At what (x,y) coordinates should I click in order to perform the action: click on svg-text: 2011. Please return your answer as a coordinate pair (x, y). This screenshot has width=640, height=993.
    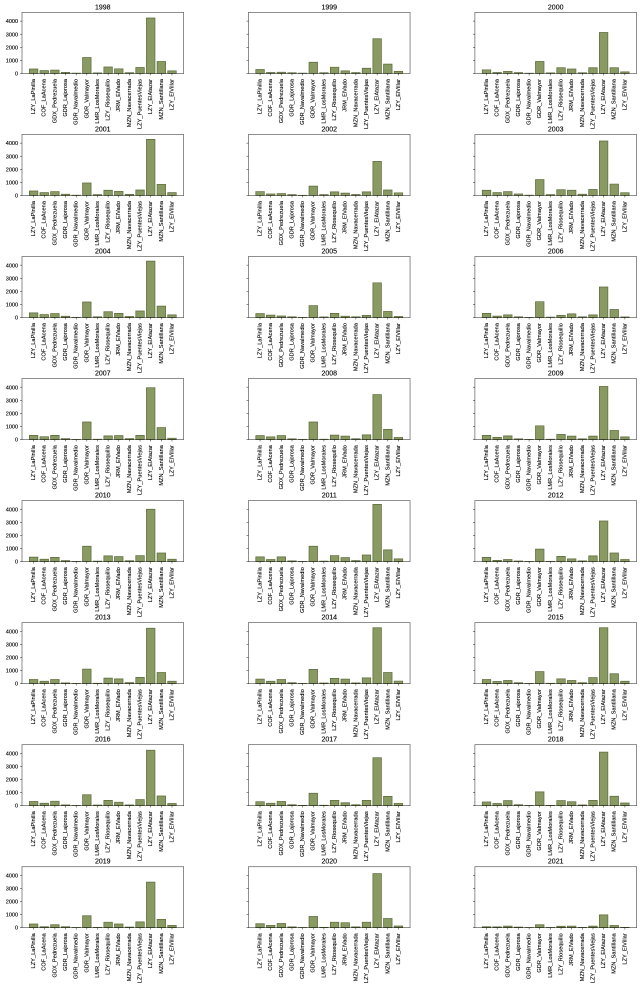
    Looking at the image, I should click on (329, 495).